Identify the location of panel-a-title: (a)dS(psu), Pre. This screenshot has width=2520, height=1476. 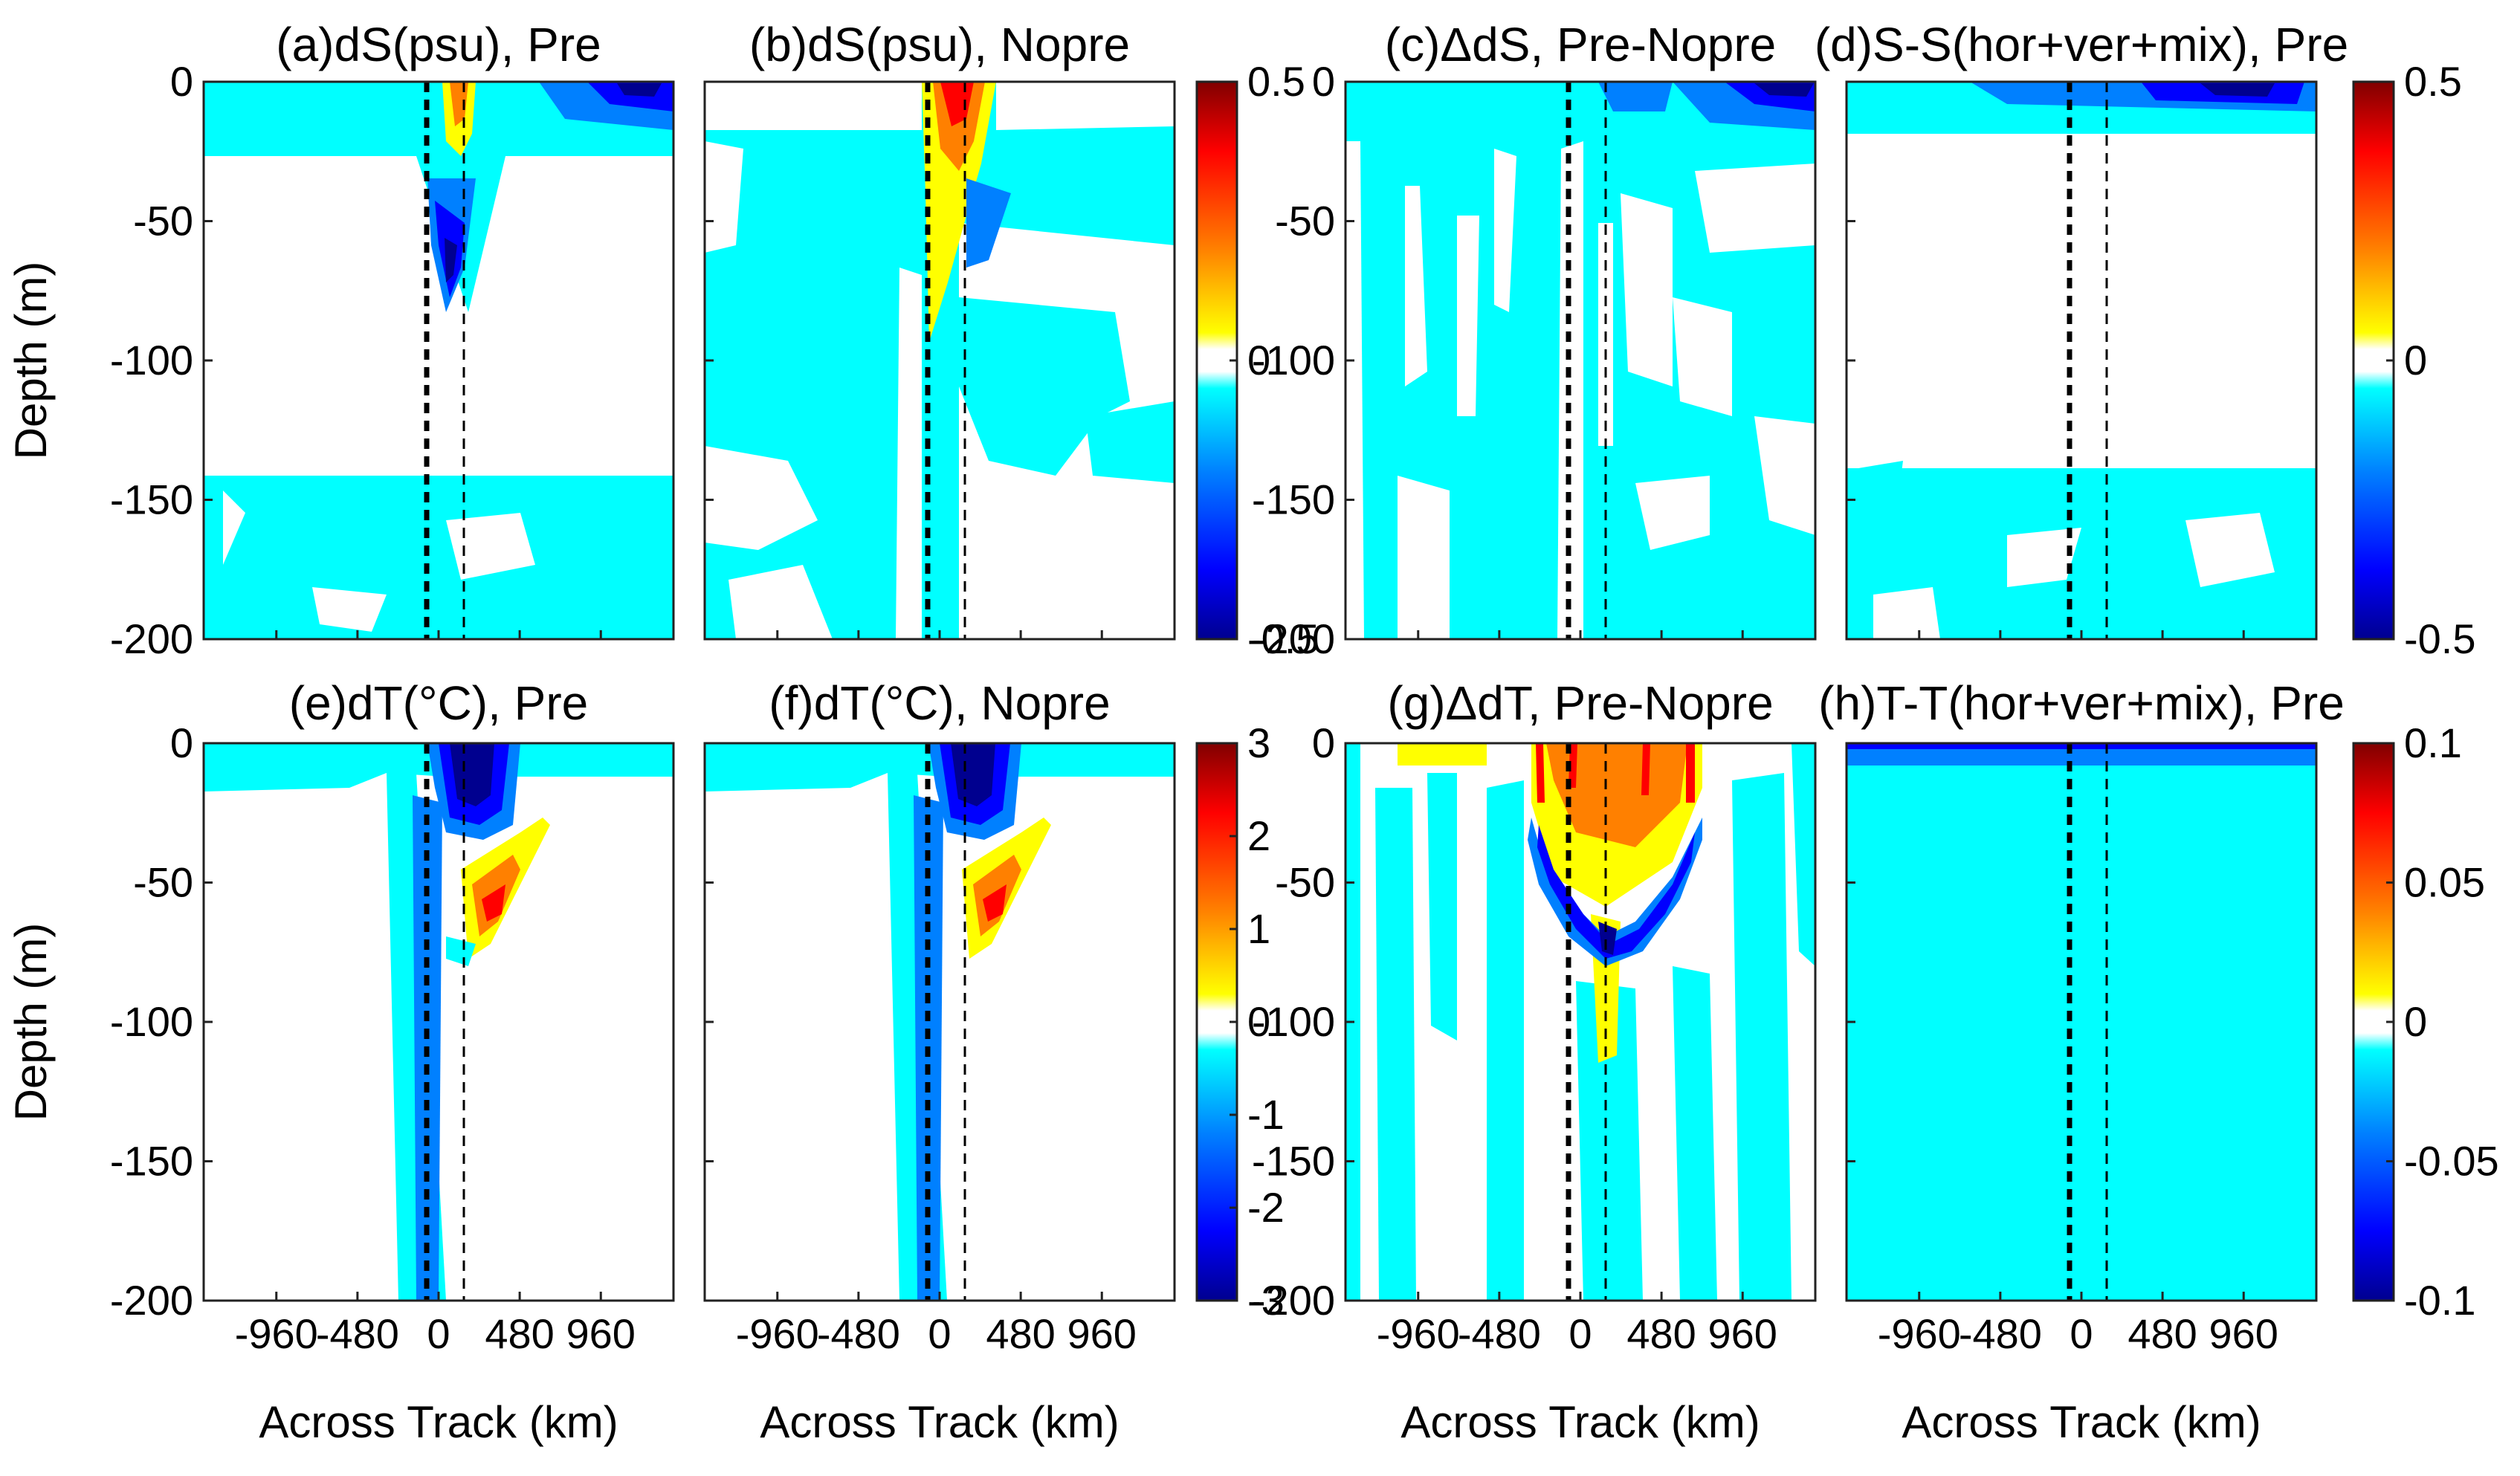
(439, 44).